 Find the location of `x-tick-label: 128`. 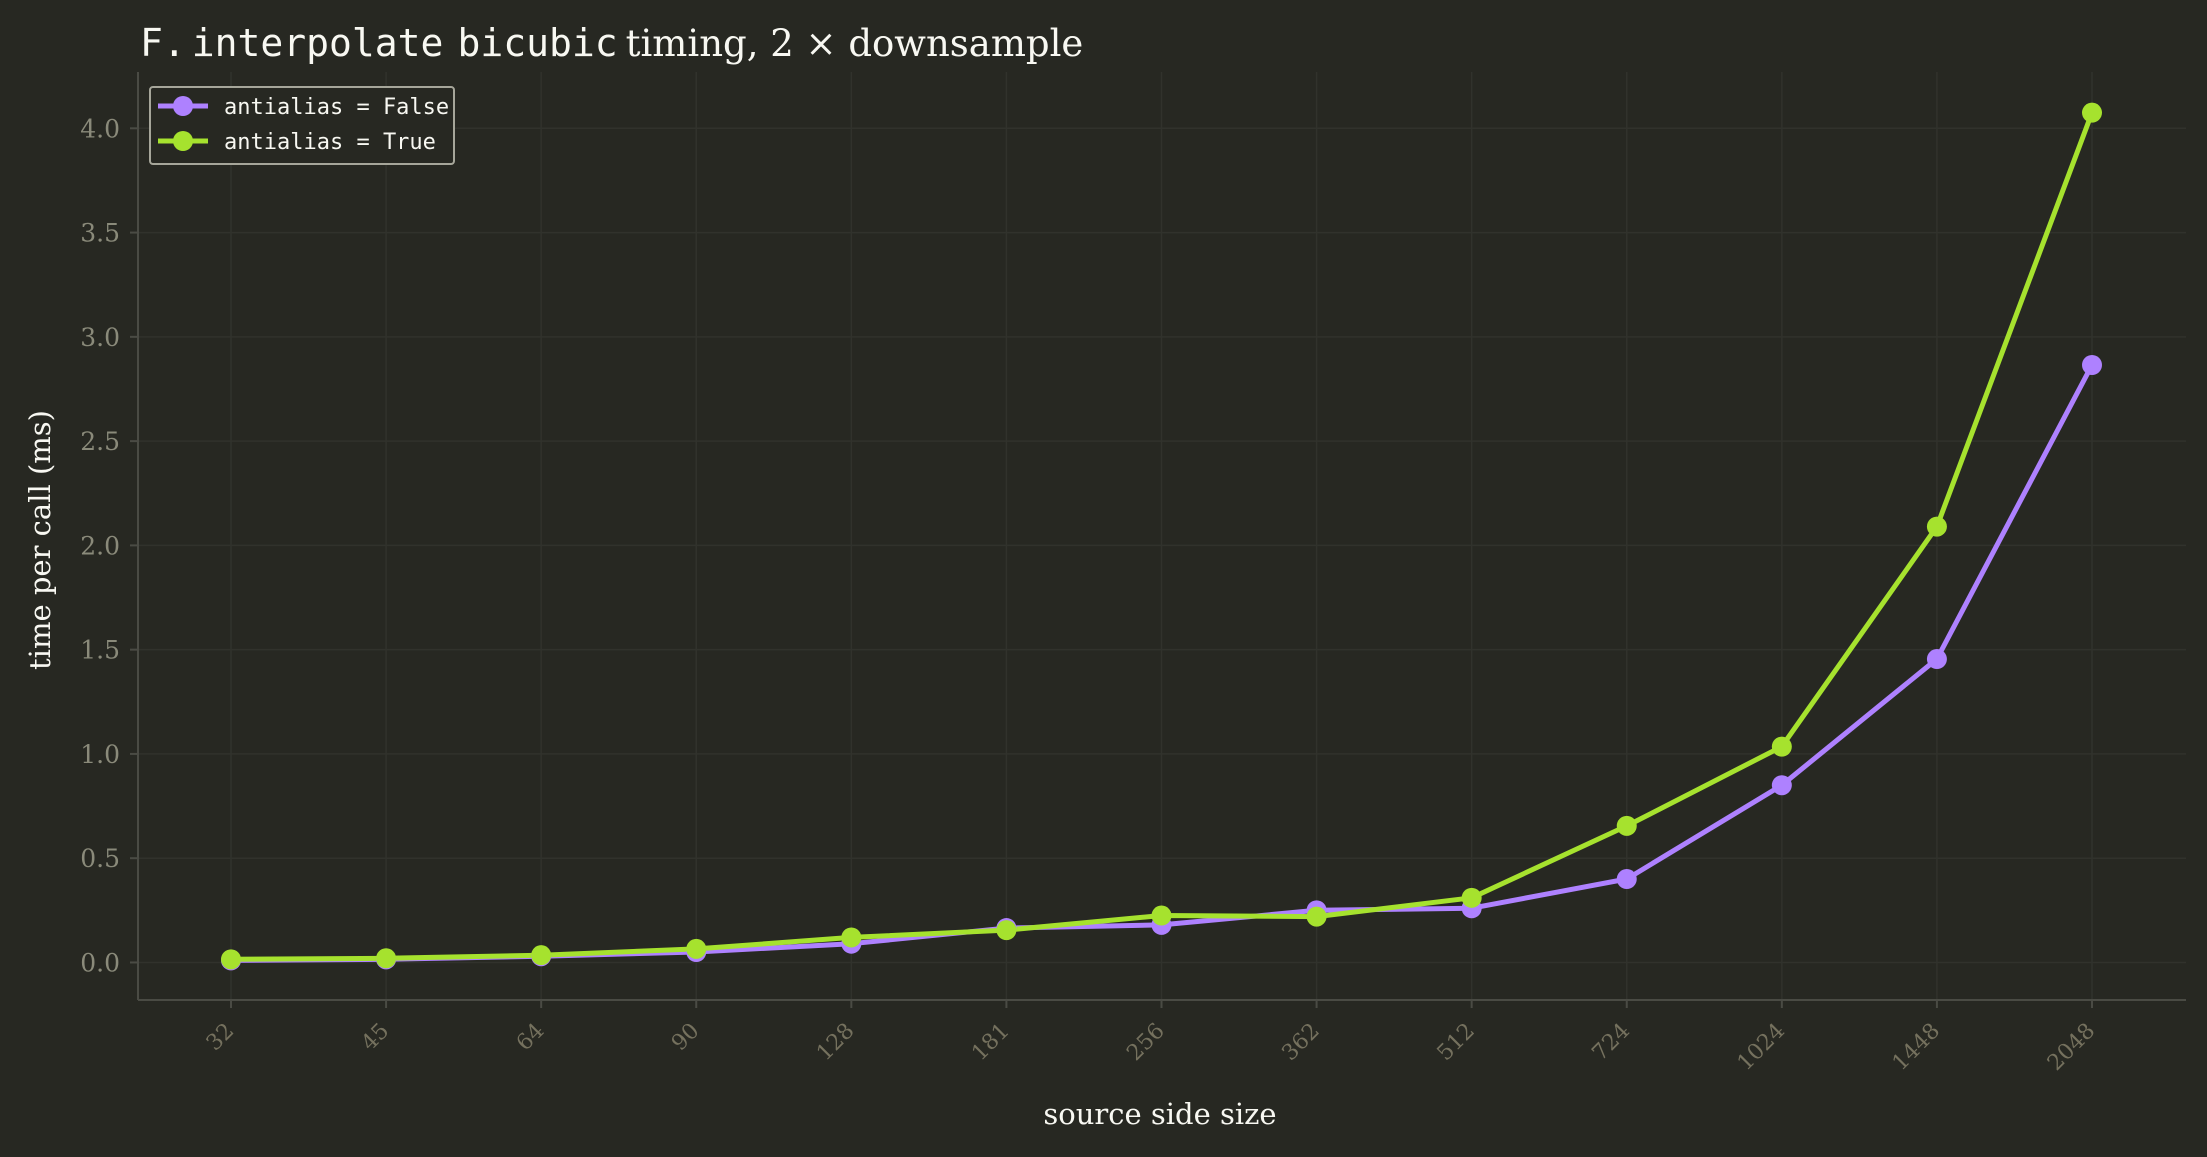

x-tick-label: 128 is located at coordinates (835, 1042).